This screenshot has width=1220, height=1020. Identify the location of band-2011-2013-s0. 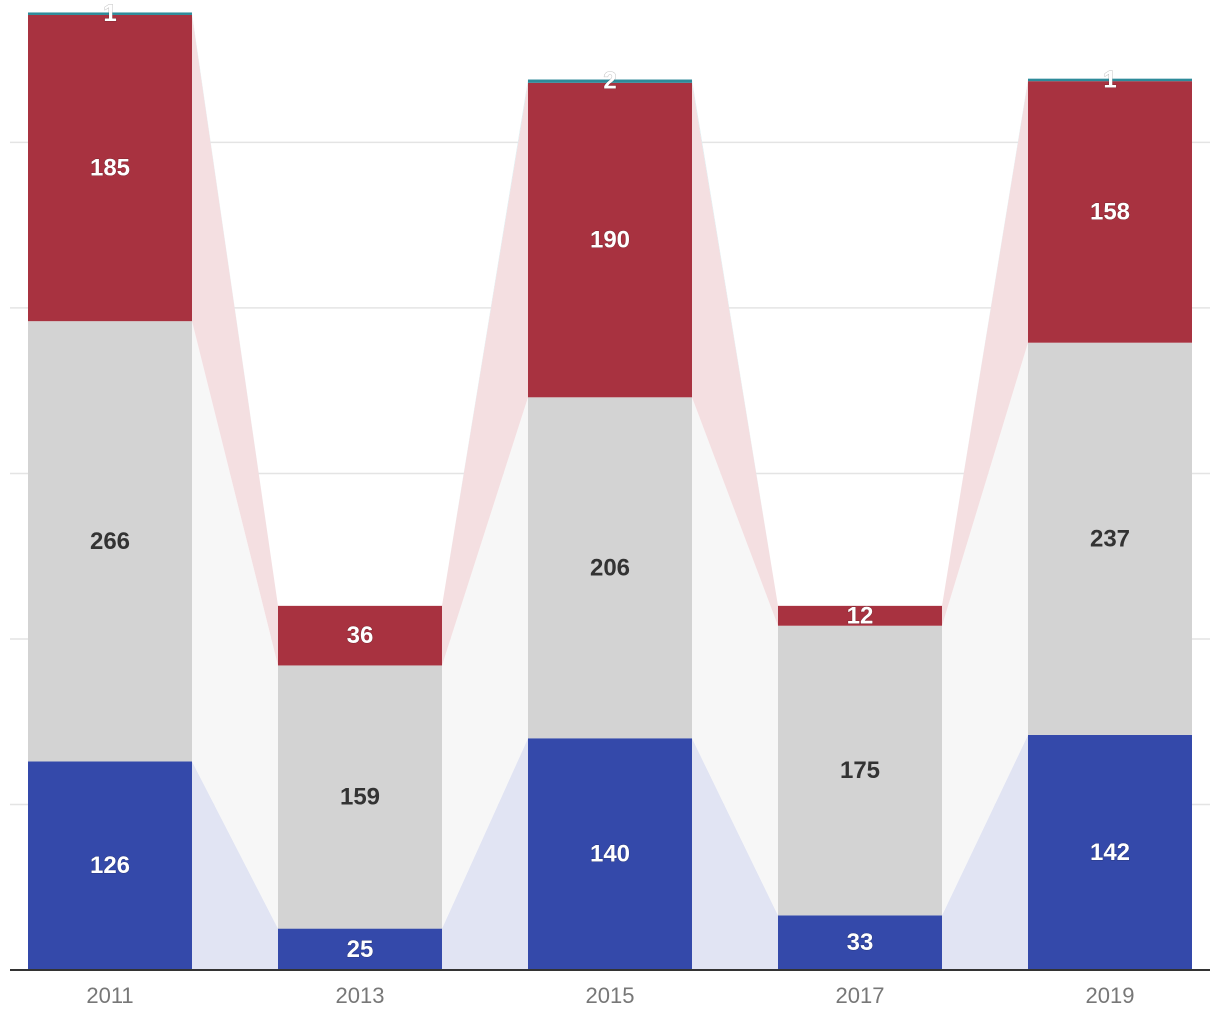
(235, 865).